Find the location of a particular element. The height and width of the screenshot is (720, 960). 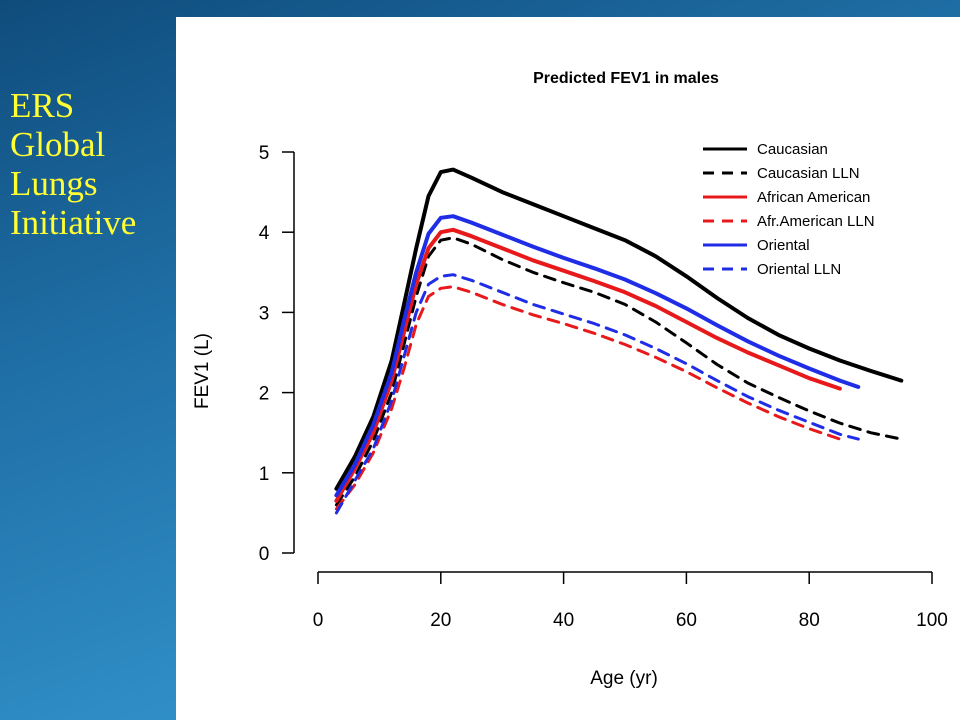

y-tick-label: 0 is located at coordinates (264, 554).